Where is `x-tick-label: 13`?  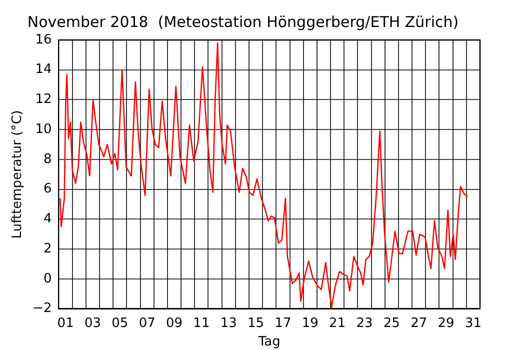
x-tick-label: 13 is located at coordinates (228, 323).